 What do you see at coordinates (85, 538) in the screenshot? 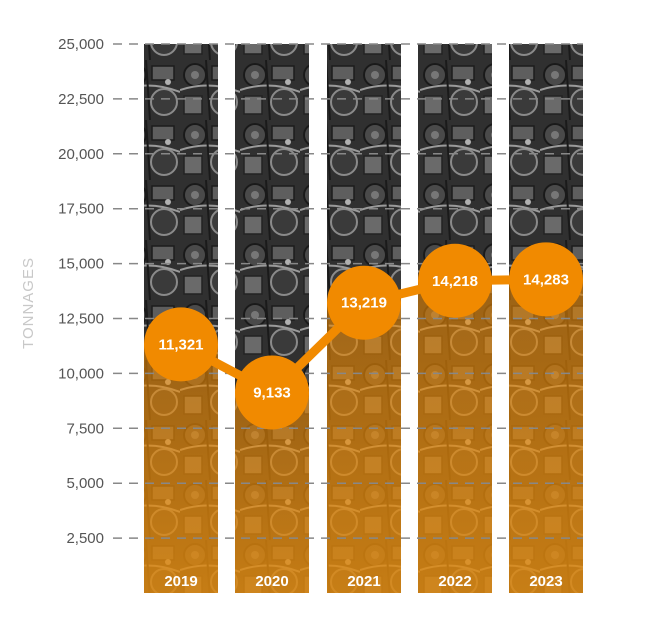
I see `y-tick-label: 2,500` at bounding box center [85, 538].